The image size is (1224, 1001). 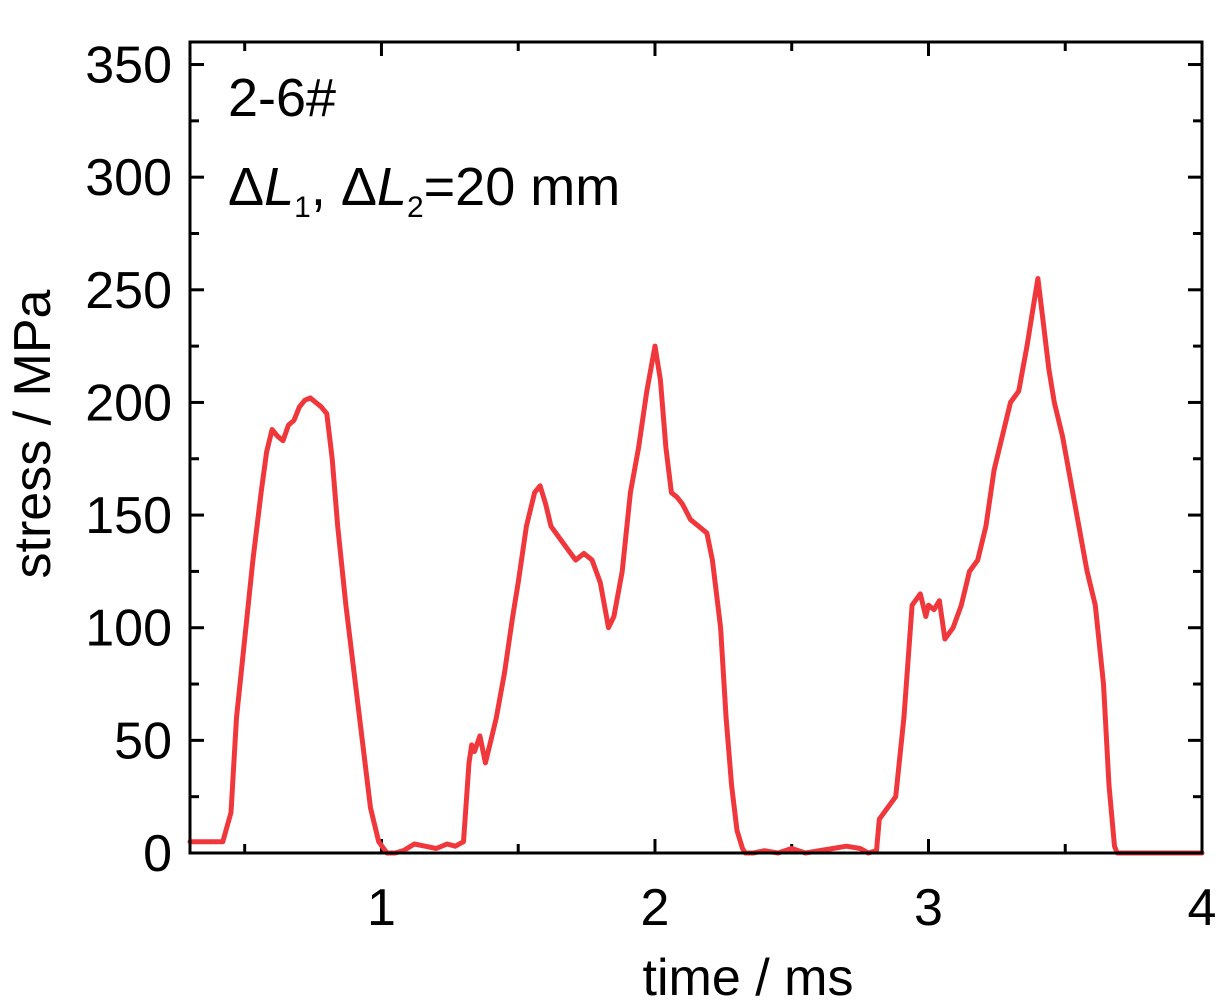 What do you see at coordinates (128, 403) in the screenshot?
I see `y-tick-label: 200` at bounding box center [128, 403].